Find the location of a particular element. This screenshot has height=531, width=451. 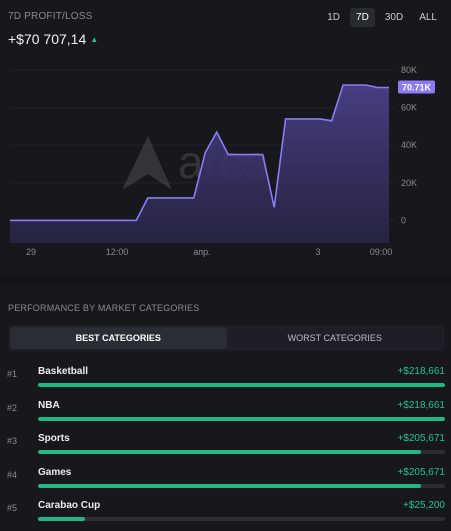

up-triangle-icon: ▲ is located at coordinates (94, 39).